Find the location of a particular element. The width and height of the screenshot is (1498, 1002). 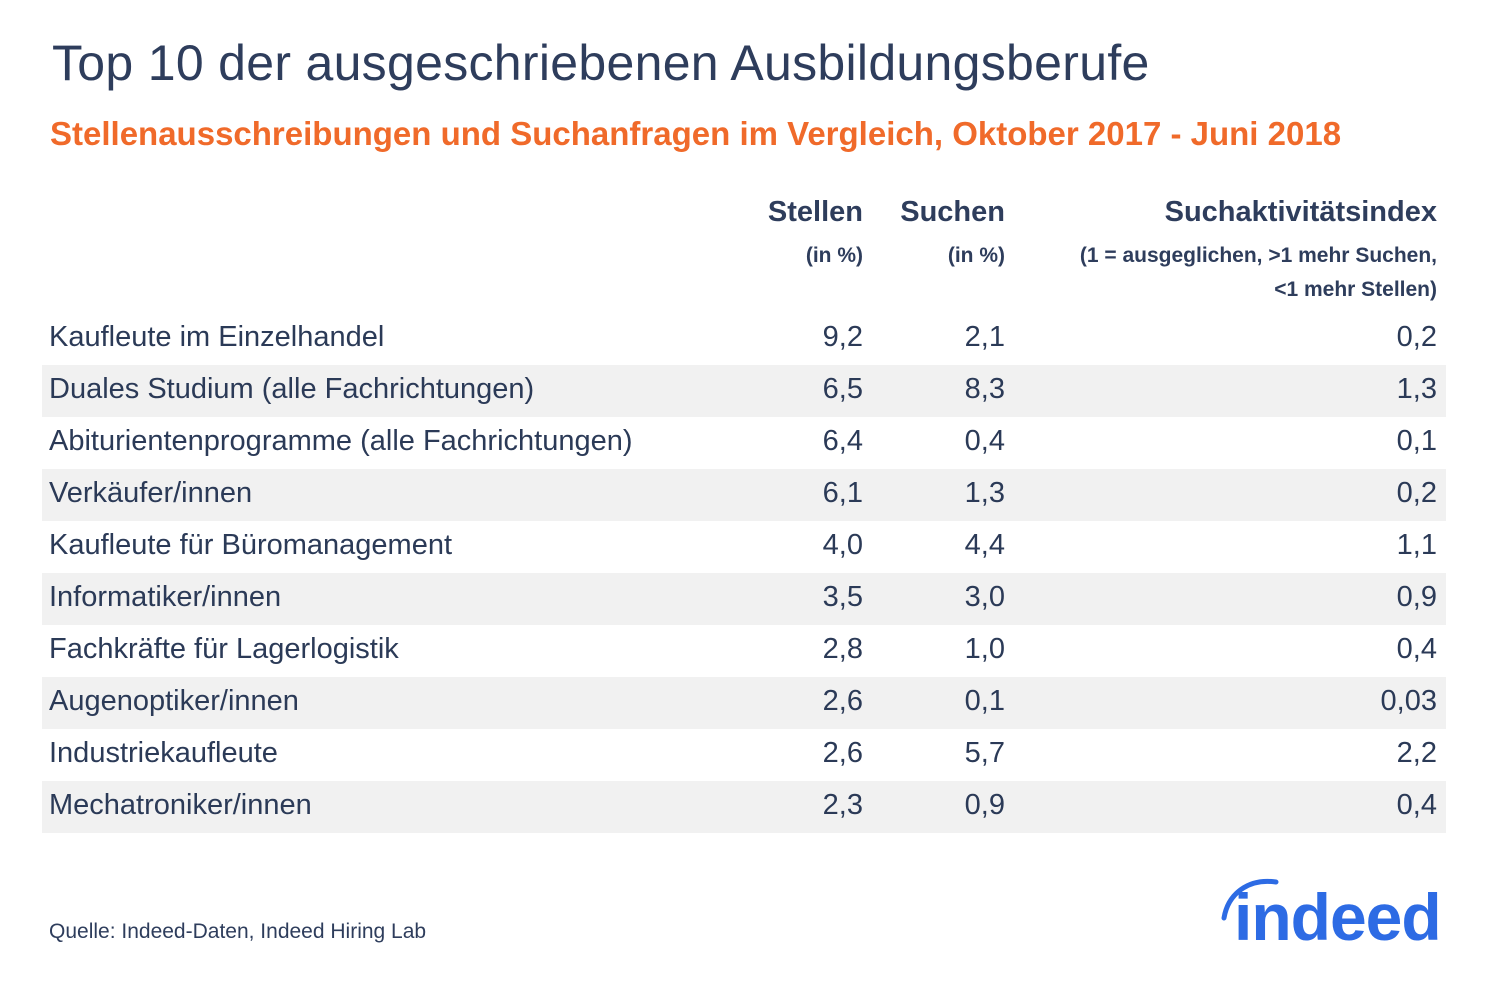

header-index-note-2: <1 mehr Stellen) is located at coordinates (1355, 289).